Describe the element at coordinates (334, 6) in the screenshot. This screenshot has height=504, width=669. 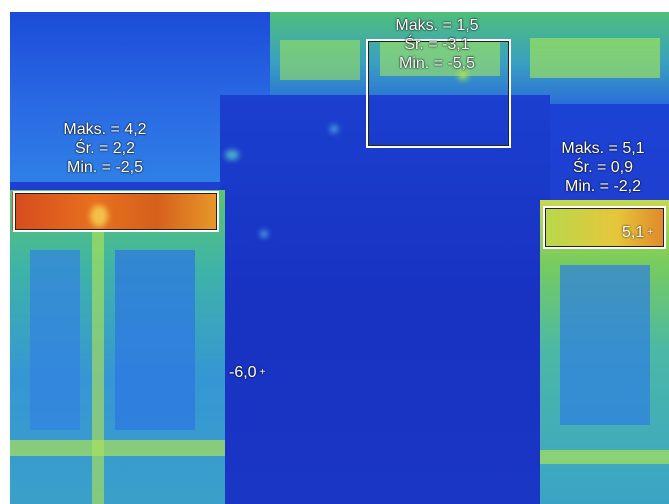
I see `image-border-top` at that location.